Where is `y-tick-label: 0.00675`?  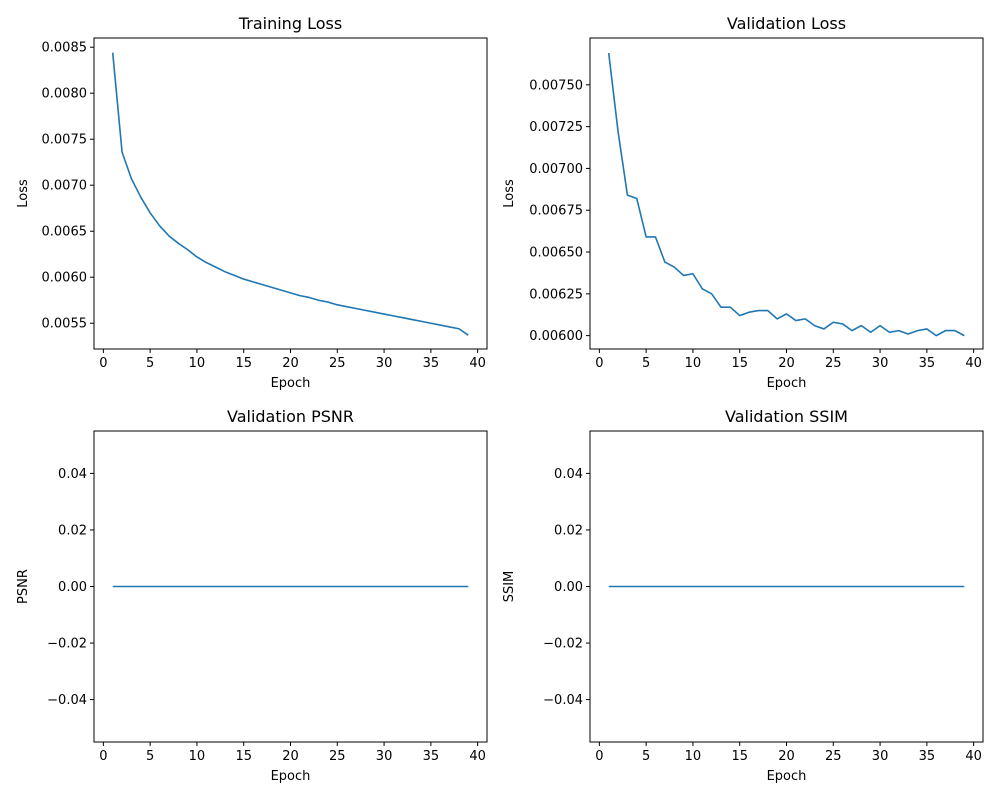 y-tick-label: 0.00675 is located at coordinates (556, 211).